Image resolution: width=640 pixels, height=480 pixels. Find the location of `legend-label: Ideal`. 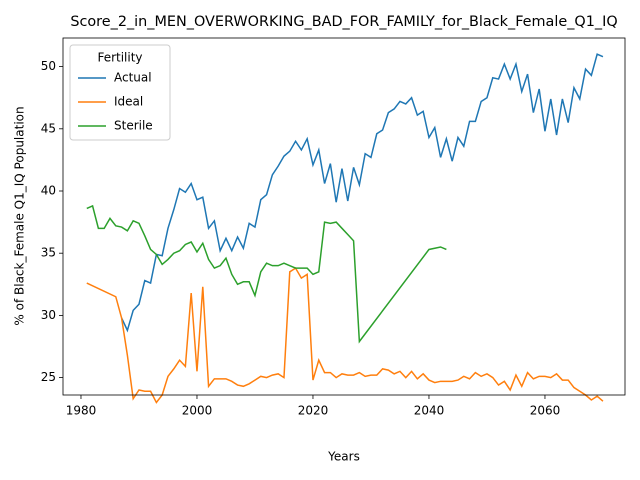

legend-label: Ideal is located at coordinates (128, 102).